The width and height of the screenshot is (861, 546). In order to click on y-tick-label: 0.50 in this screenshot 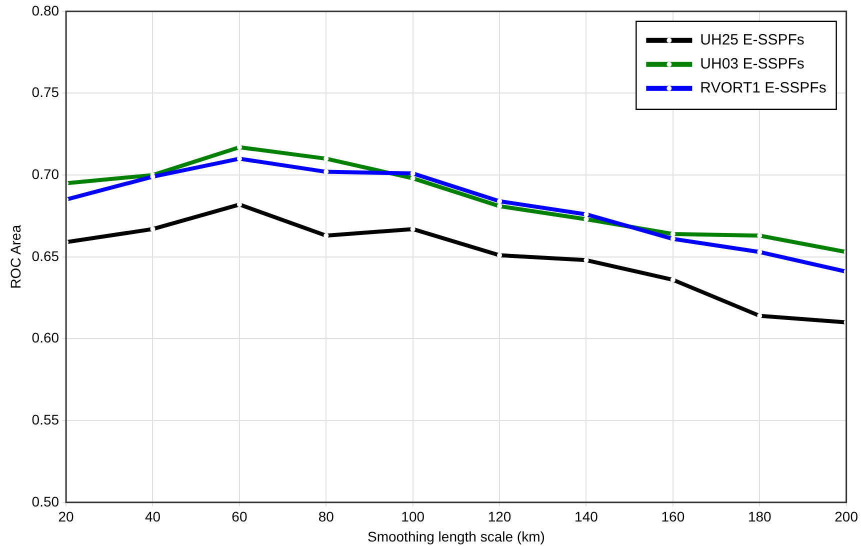, I will do `click(46, 501)`.